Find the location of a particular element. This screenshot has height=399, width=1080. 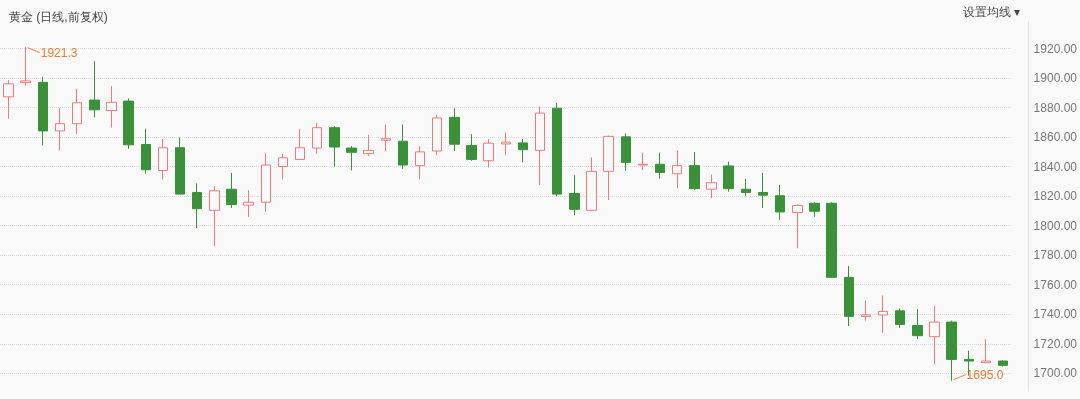

y-tick-label: 1920.00 is located at coordinates (1055, 48).